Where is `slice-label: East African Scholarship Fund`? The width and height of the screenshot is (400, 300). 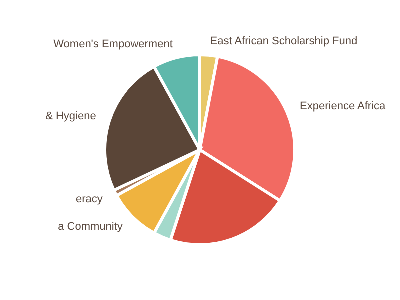
slice-label: East African Scholarship Fund is located at coordinates (284, 41).